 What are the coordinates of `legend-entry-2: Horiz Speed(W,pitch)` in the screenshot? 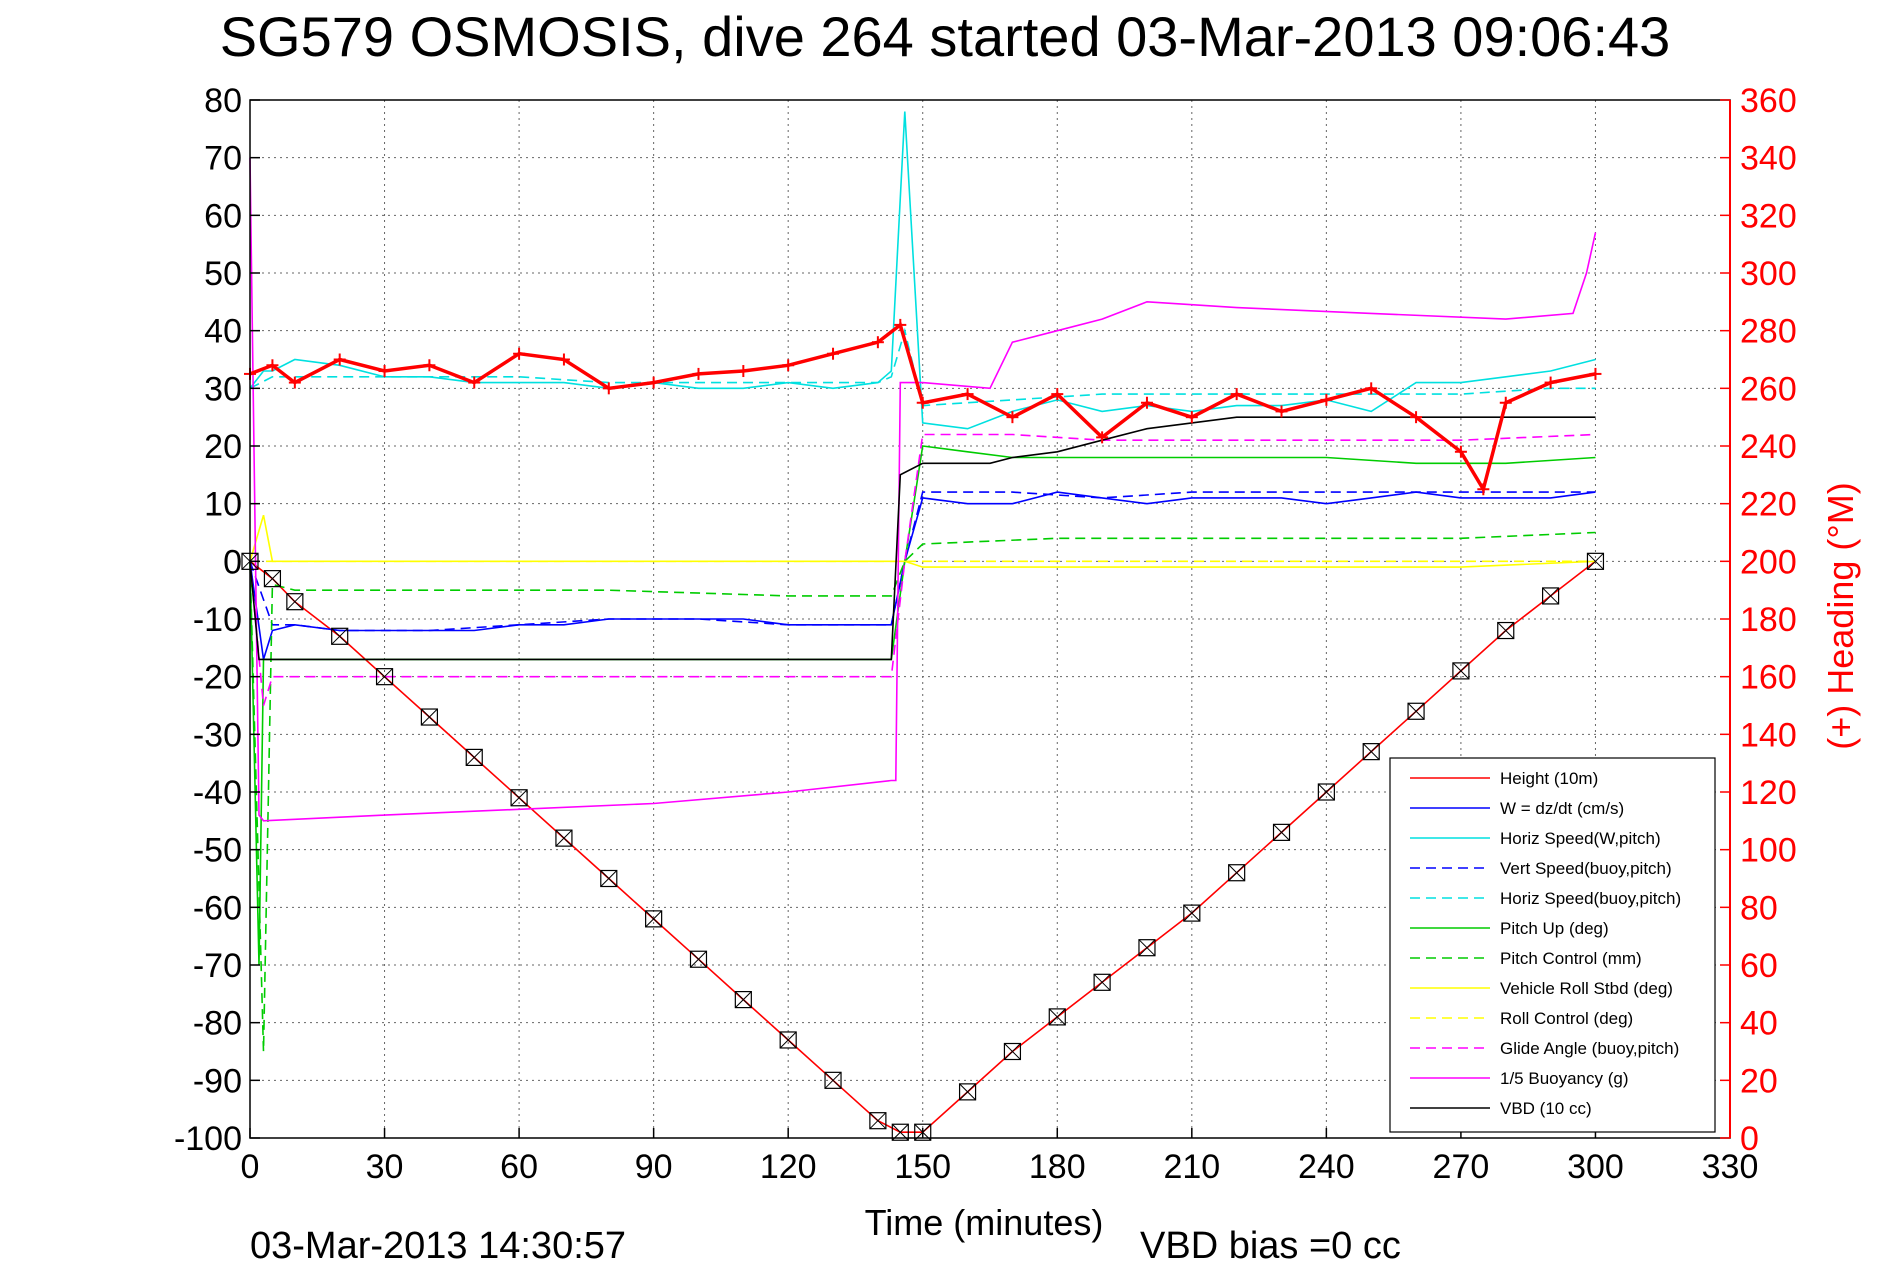 It's located at (1580, 838).